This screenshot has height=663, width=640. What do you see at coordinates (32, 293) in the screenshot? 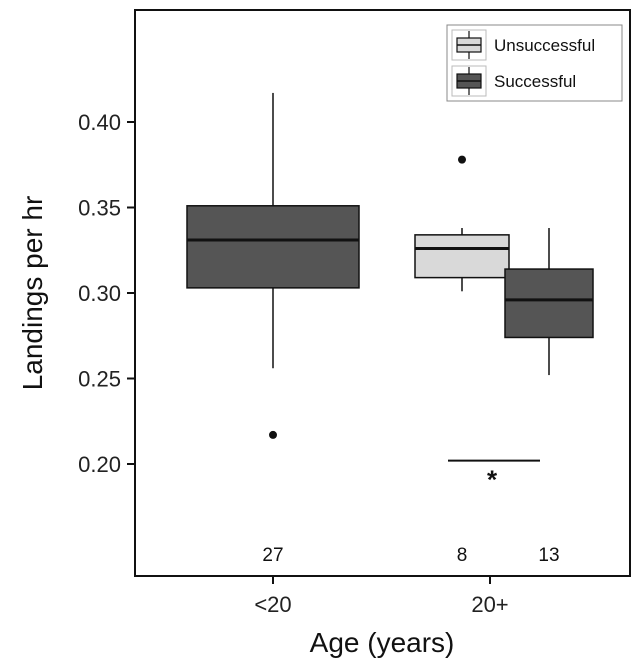
I see `y-axis-title: Landings per hr` at bounding box center [32, 293].